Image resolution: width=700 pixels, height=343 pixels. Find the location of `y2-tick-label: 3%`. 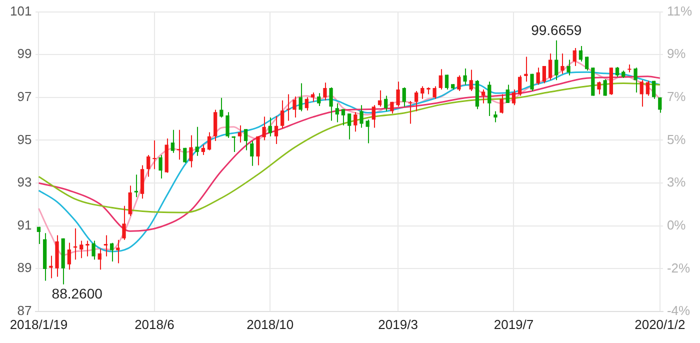

y2-tick-label: 3% is located at coordinates (676, 182).